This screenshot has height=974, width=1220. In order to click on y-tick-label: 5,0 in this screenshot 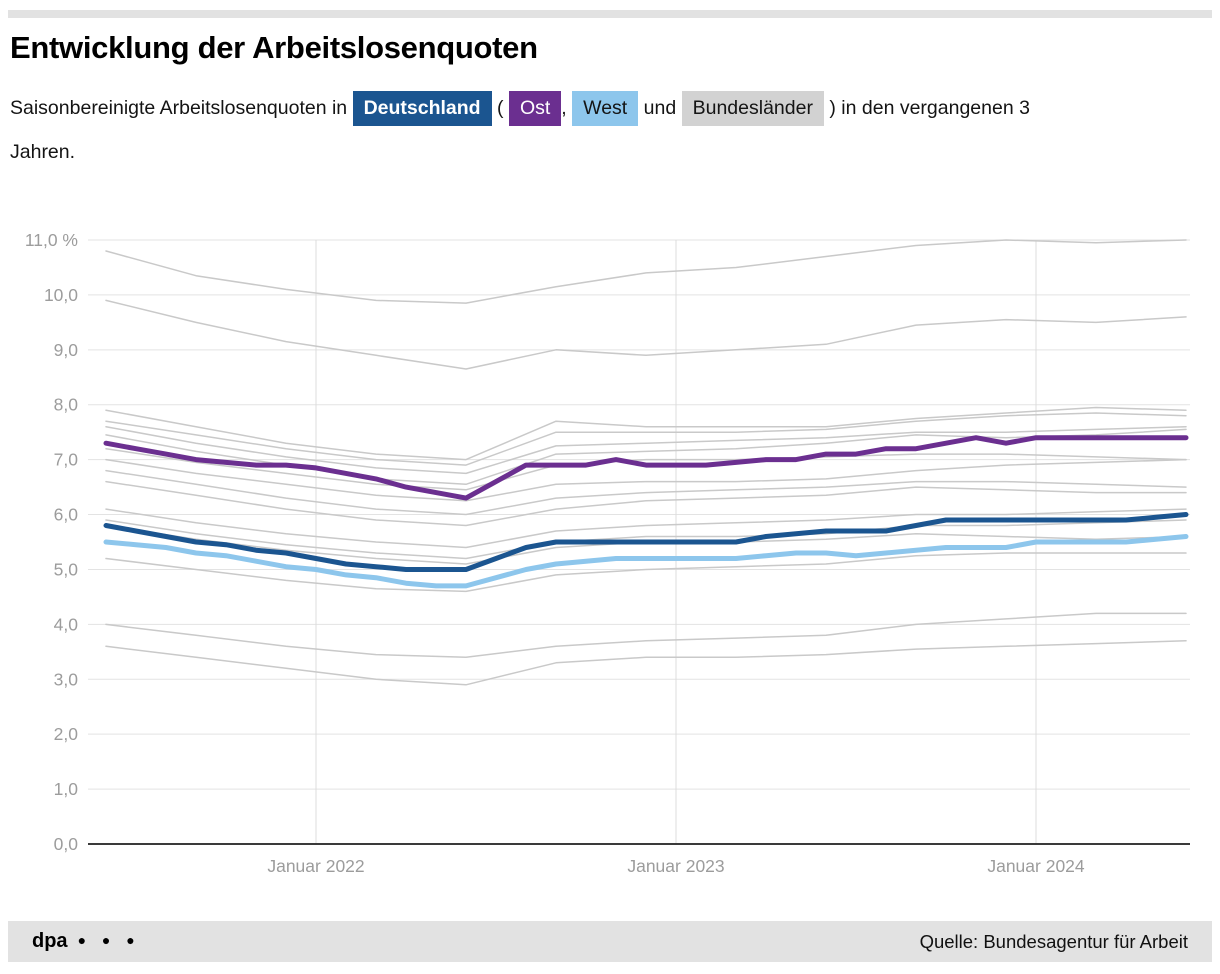, I will do `click(66, 569)`.